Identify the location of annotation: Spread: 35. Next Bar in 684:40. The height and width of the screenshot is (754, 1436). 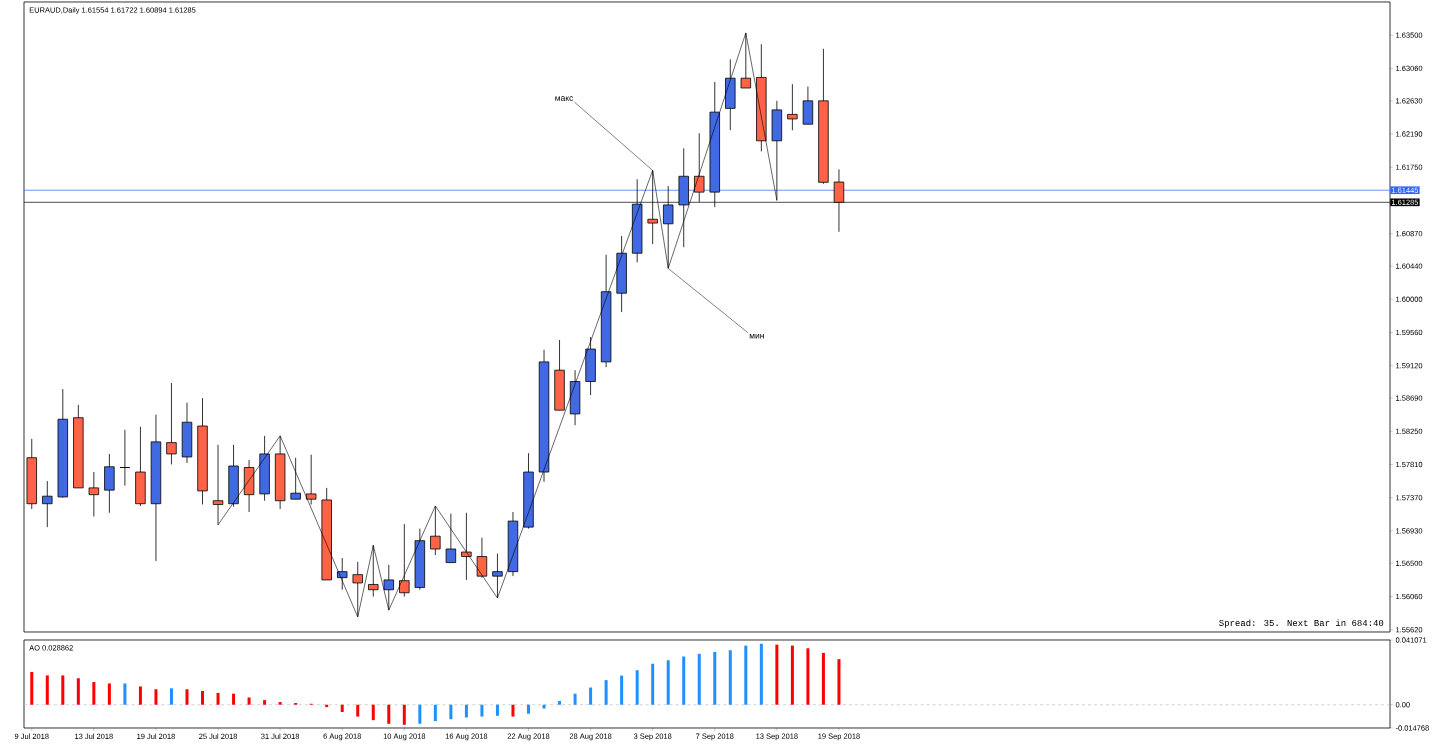
(1301, 623).